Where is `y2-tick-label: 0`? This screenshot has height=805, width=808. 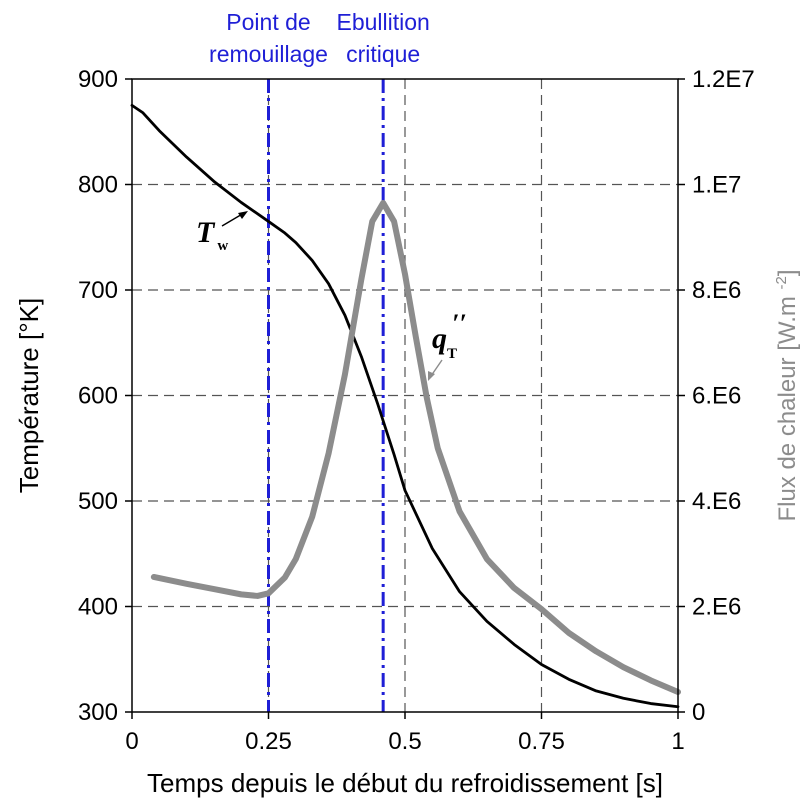
y2-tick-label: 0 is located at coordinates (698, 712).